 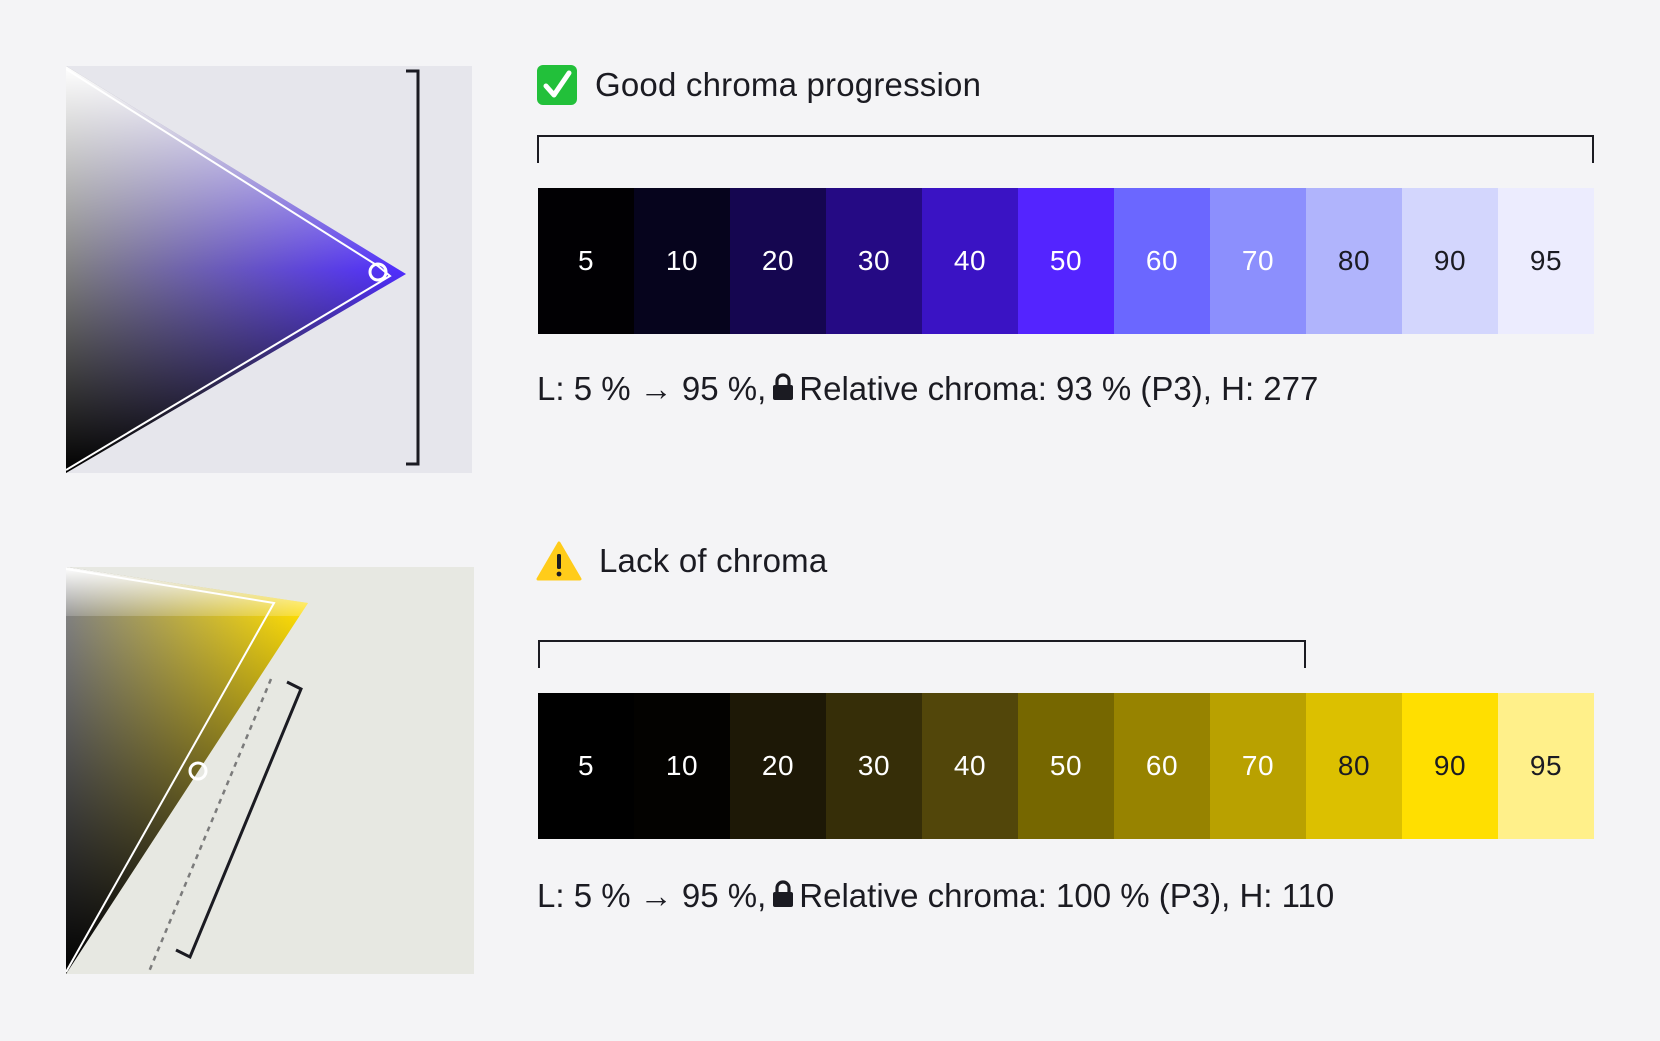 I want to click on gamut-diagram-yellow, so click(x=270, y=770).